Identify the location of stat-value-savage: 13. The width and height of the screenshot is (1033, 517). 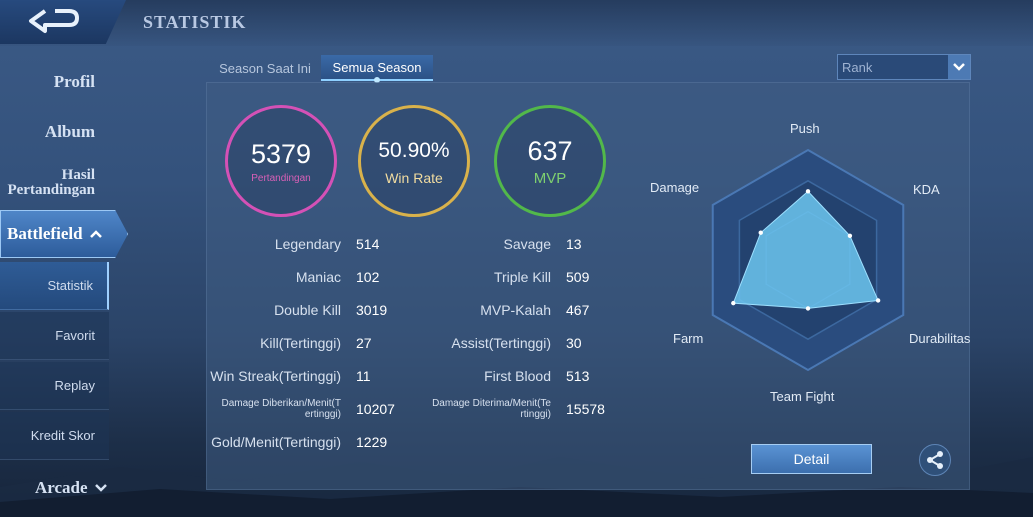
(574, 244).